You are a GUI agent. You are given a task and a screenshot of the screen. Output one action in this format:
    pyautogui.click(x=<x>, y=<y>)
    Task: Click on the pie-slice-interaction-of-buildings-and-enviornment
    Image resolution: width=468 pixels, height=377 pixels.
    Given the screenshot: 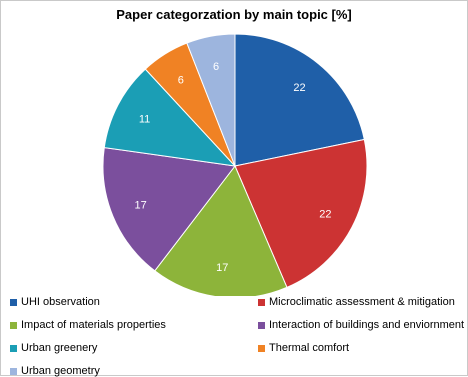 What is the action you would take?
    pyautogui.click(x=169, y=209)
    